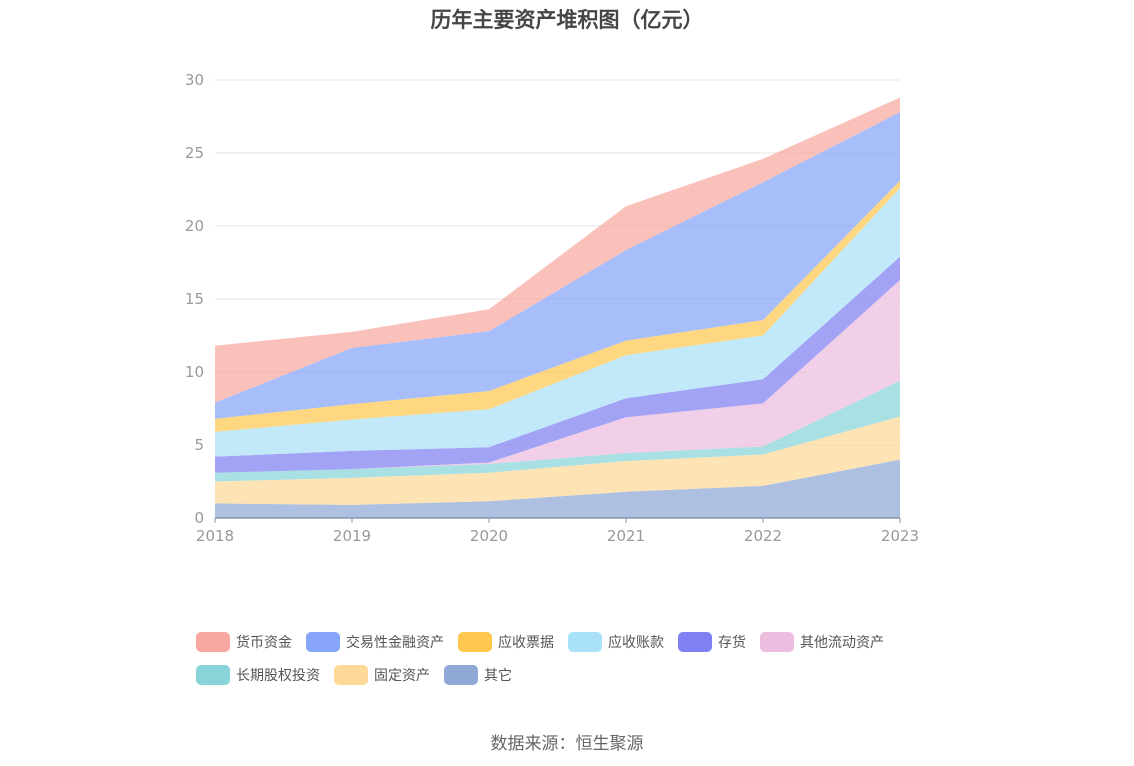 The image size is (1134, 766). Describe the element at coordinates (395, 642) in the screenshot. I see `legend-label: 交易性金融资产` at that location.